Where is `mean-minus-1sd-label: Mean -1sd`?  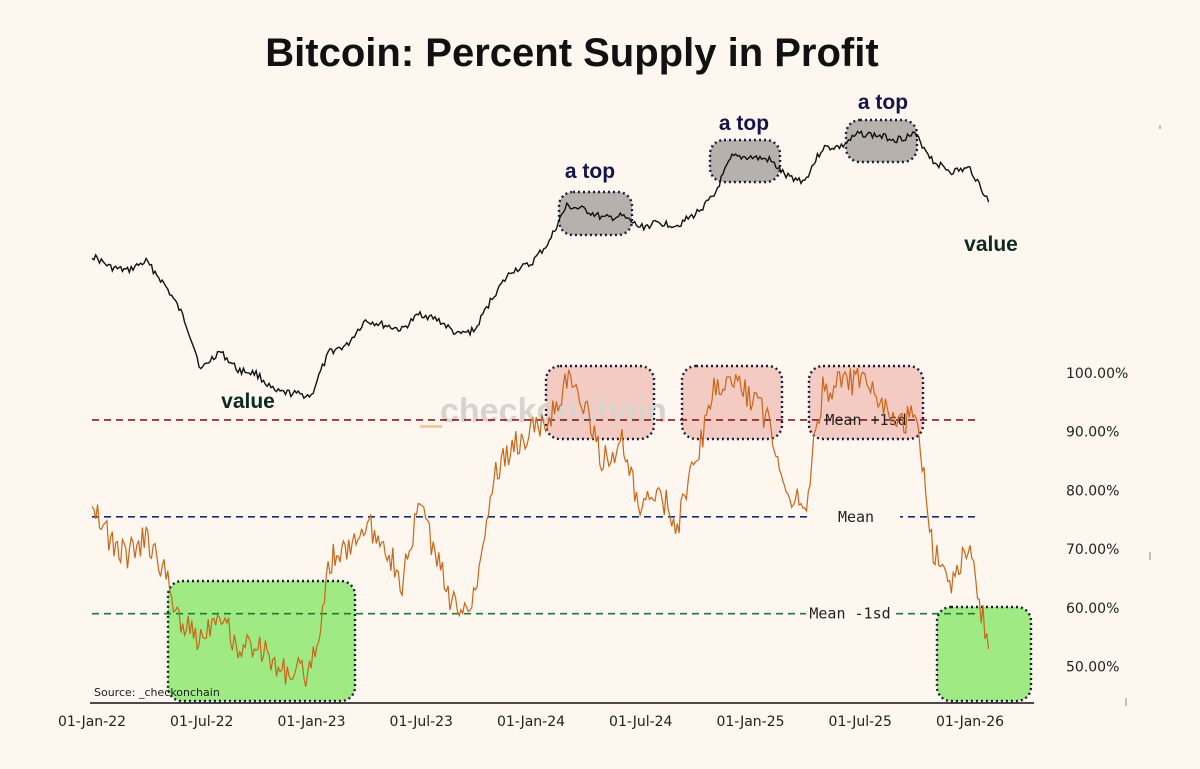 mean-minus-1sd-label: Mean -1sd is located at coordinates (849, 614).